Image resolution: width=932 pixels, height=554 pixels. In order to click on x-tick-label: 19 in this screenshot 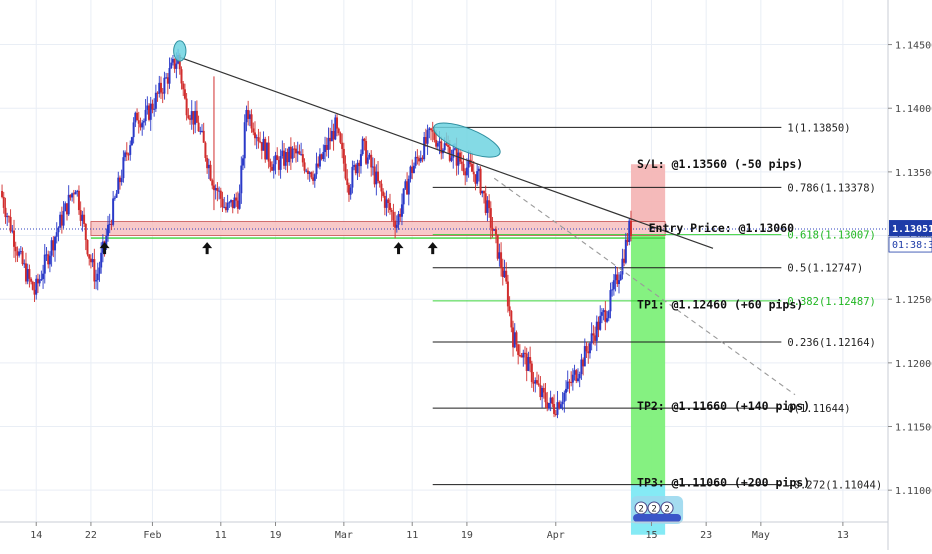, I will do `click(275, 535)`.